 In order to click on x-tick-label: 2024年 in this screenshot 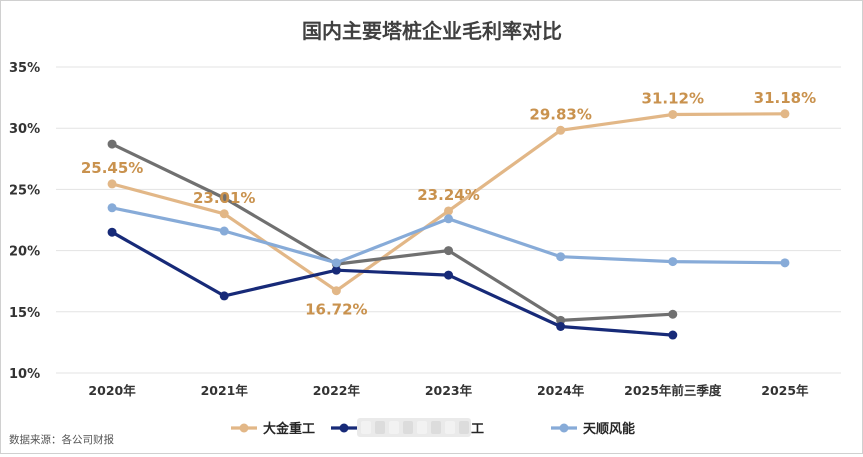, I will do `click(561, 390)`.